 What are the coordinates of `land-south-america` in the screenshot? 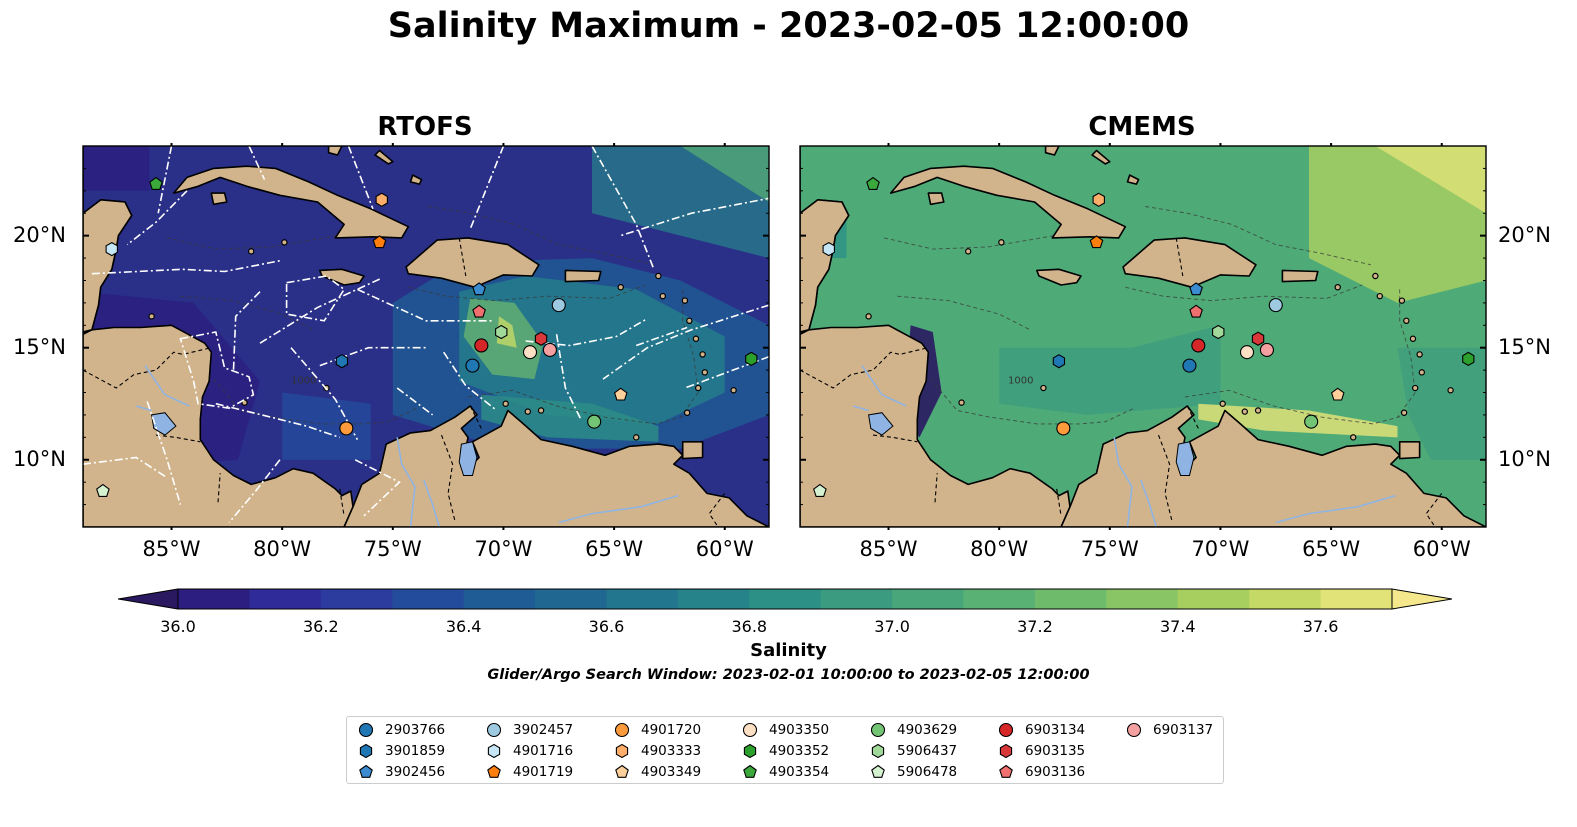 It's located at (1273, 466).